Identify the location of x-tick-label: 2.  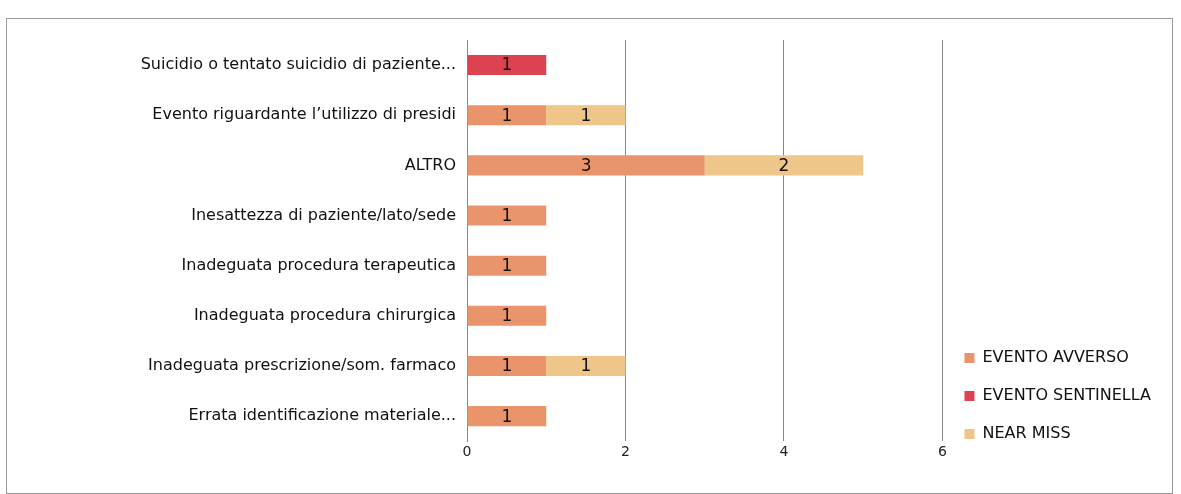
(625, 451).